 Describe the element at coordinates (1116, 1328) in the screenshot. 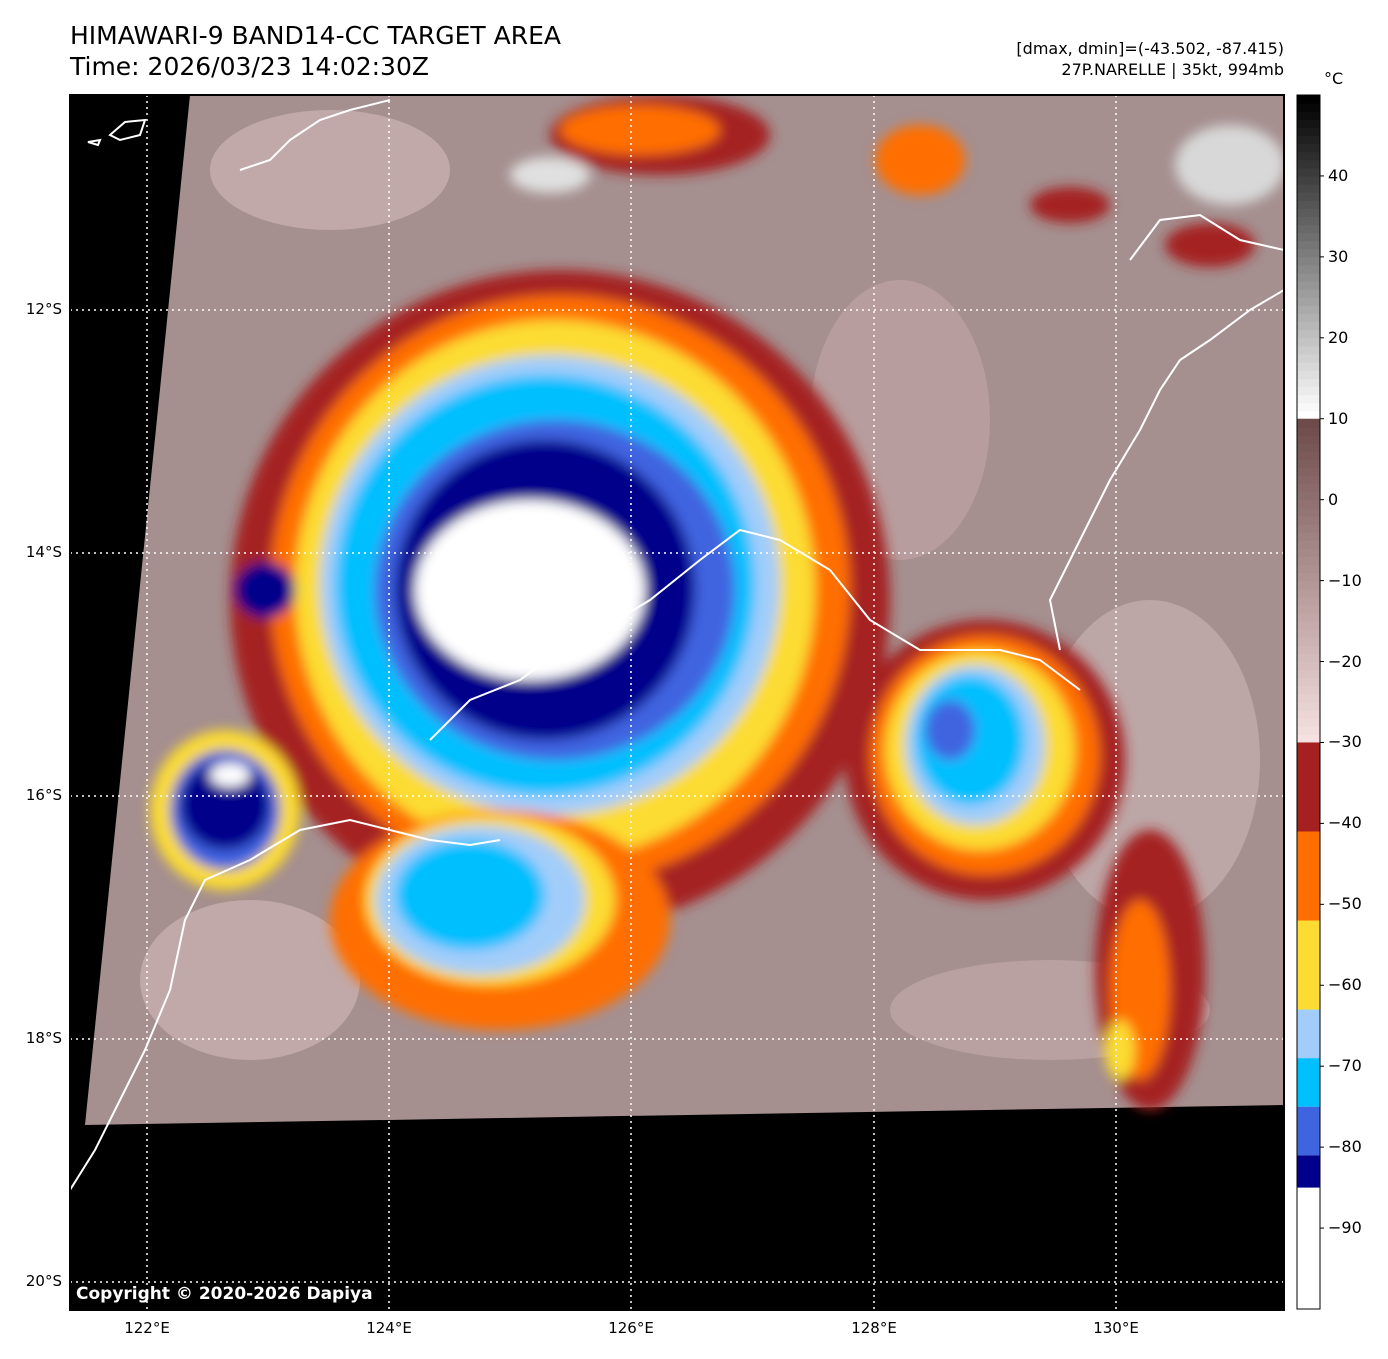

I see `lon-label-130e: 130°E` at that location.